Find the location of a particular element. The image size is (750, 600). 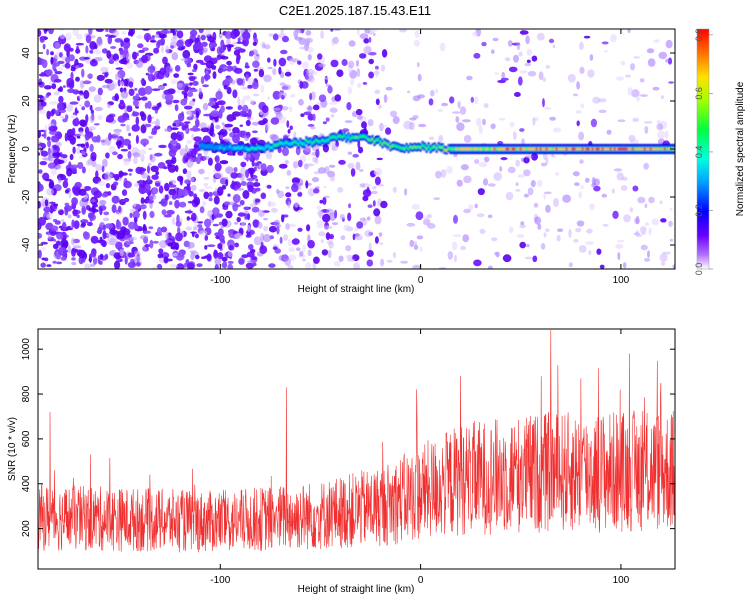

figure-title: C2E1.2025.187.15.43.E11 is located at coordinates (355, 10).